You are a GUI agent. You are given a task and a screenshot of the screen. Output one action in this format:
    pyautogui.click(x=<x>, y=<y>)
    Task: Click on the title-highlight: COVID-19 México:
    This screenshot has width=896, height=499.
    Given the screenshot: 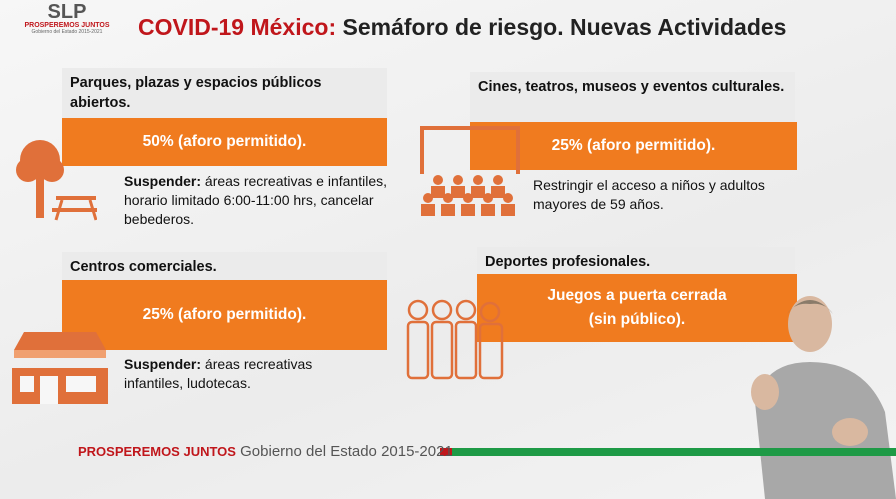 What is the action you would take?
    pyautogui.click(x=237, y=27)
    